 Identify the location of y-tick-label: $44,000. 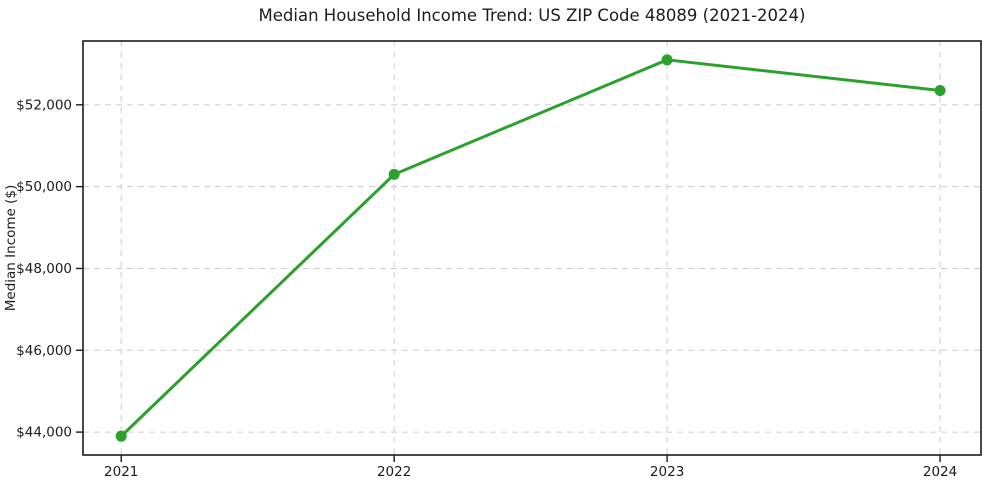
(44, 433).